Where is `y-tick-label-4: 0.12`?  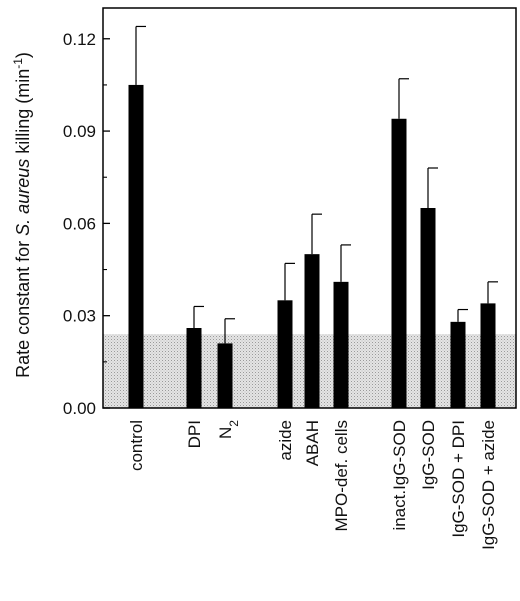
y-tick-label-4: 0.12 is located at coordinates (79, 39).